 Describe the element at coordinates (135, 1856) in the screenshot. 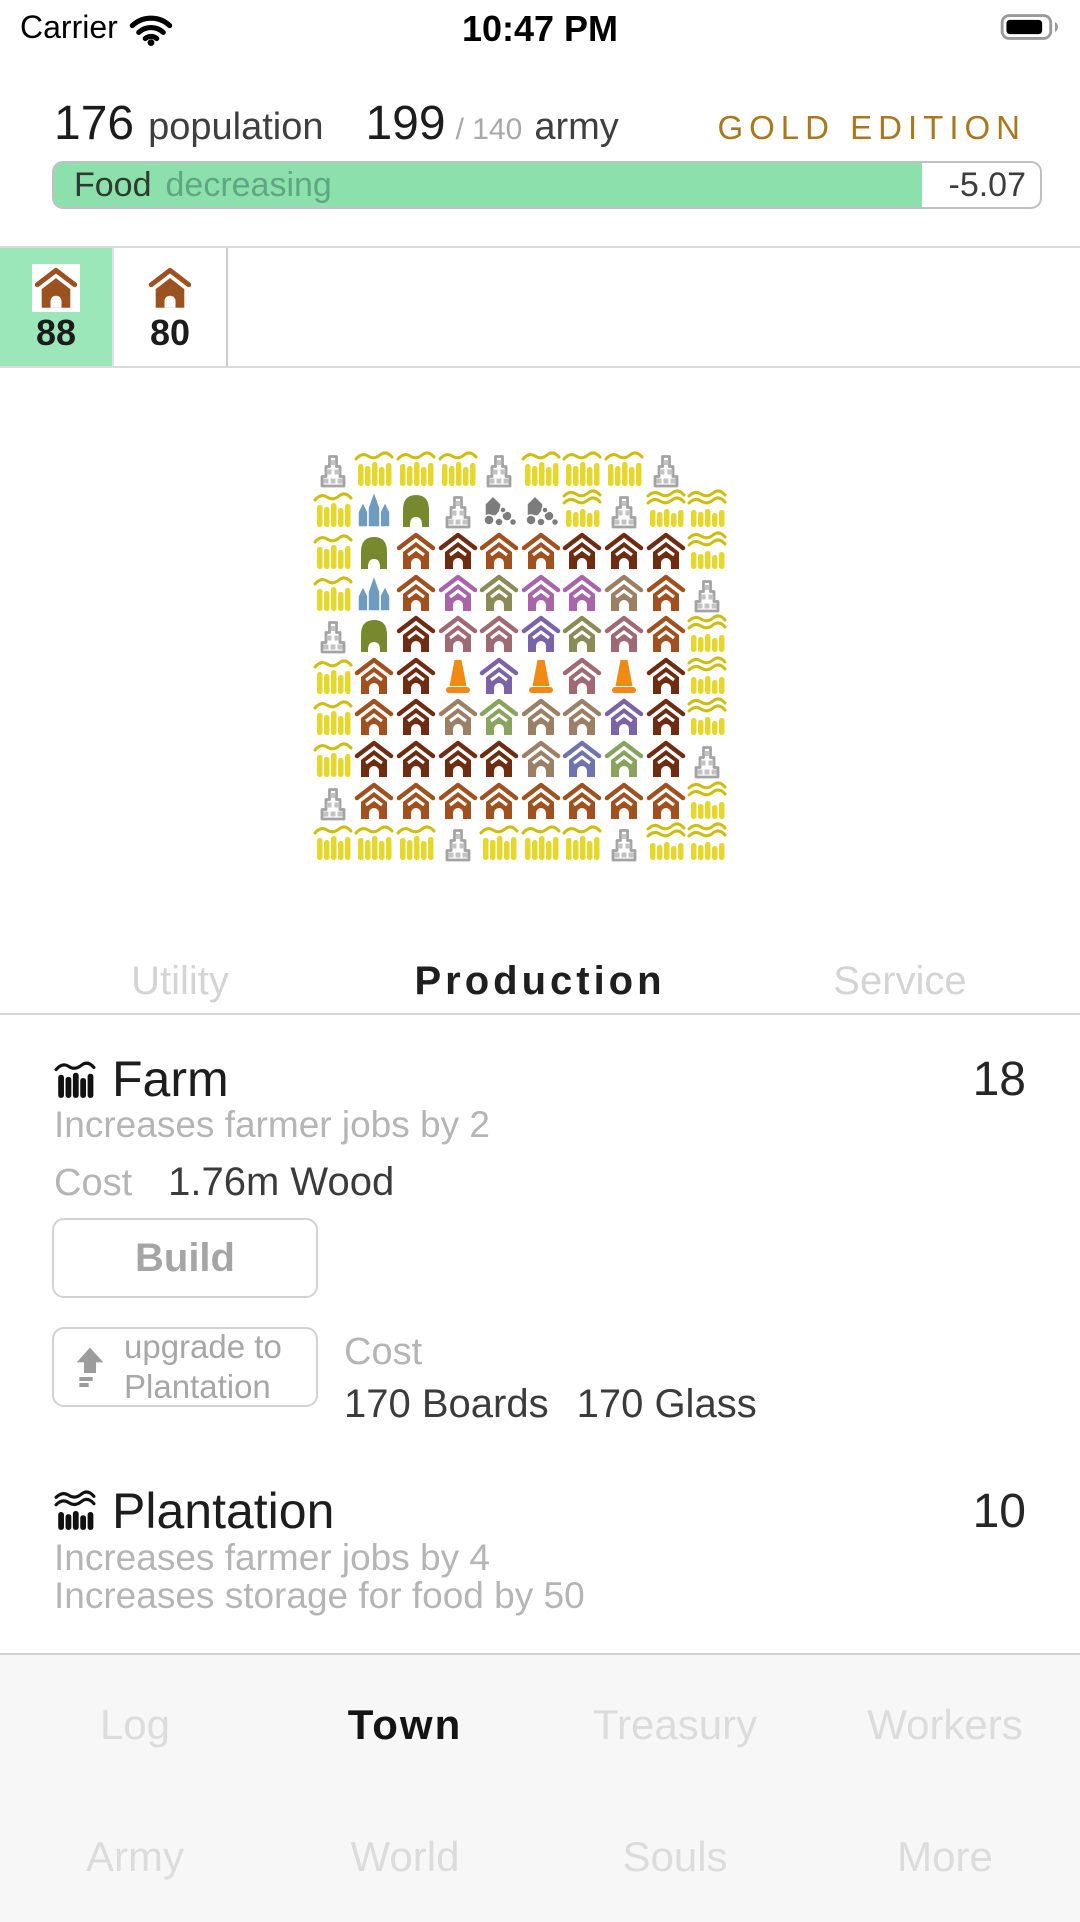

I see `nav-army: Army` at that location.